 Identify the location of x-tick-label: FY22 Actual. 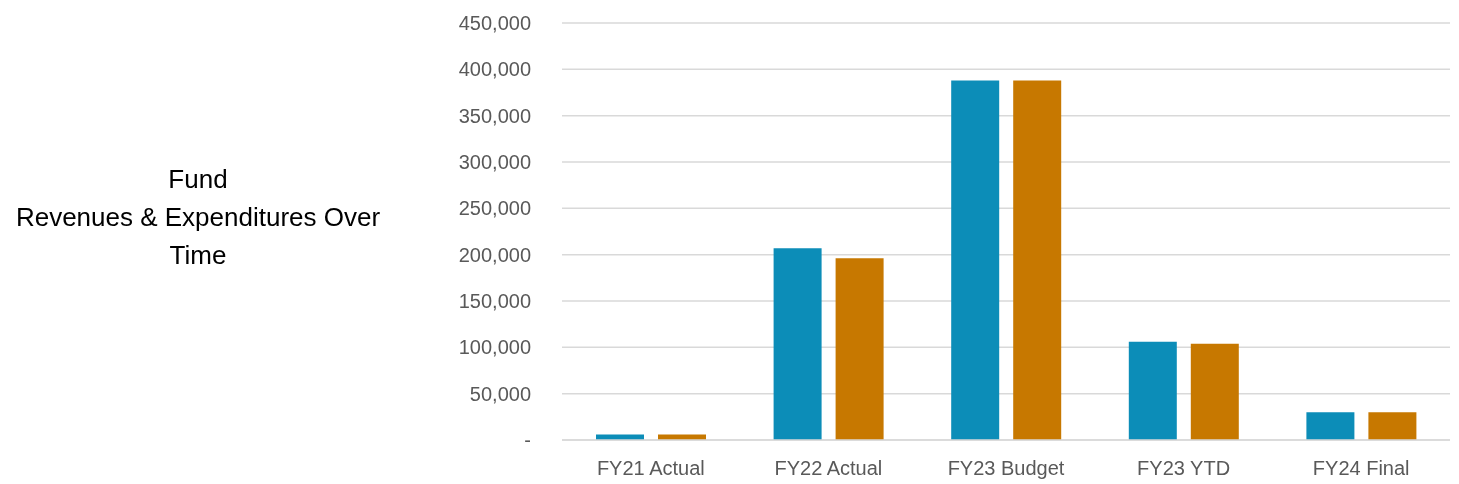
(828, 468).